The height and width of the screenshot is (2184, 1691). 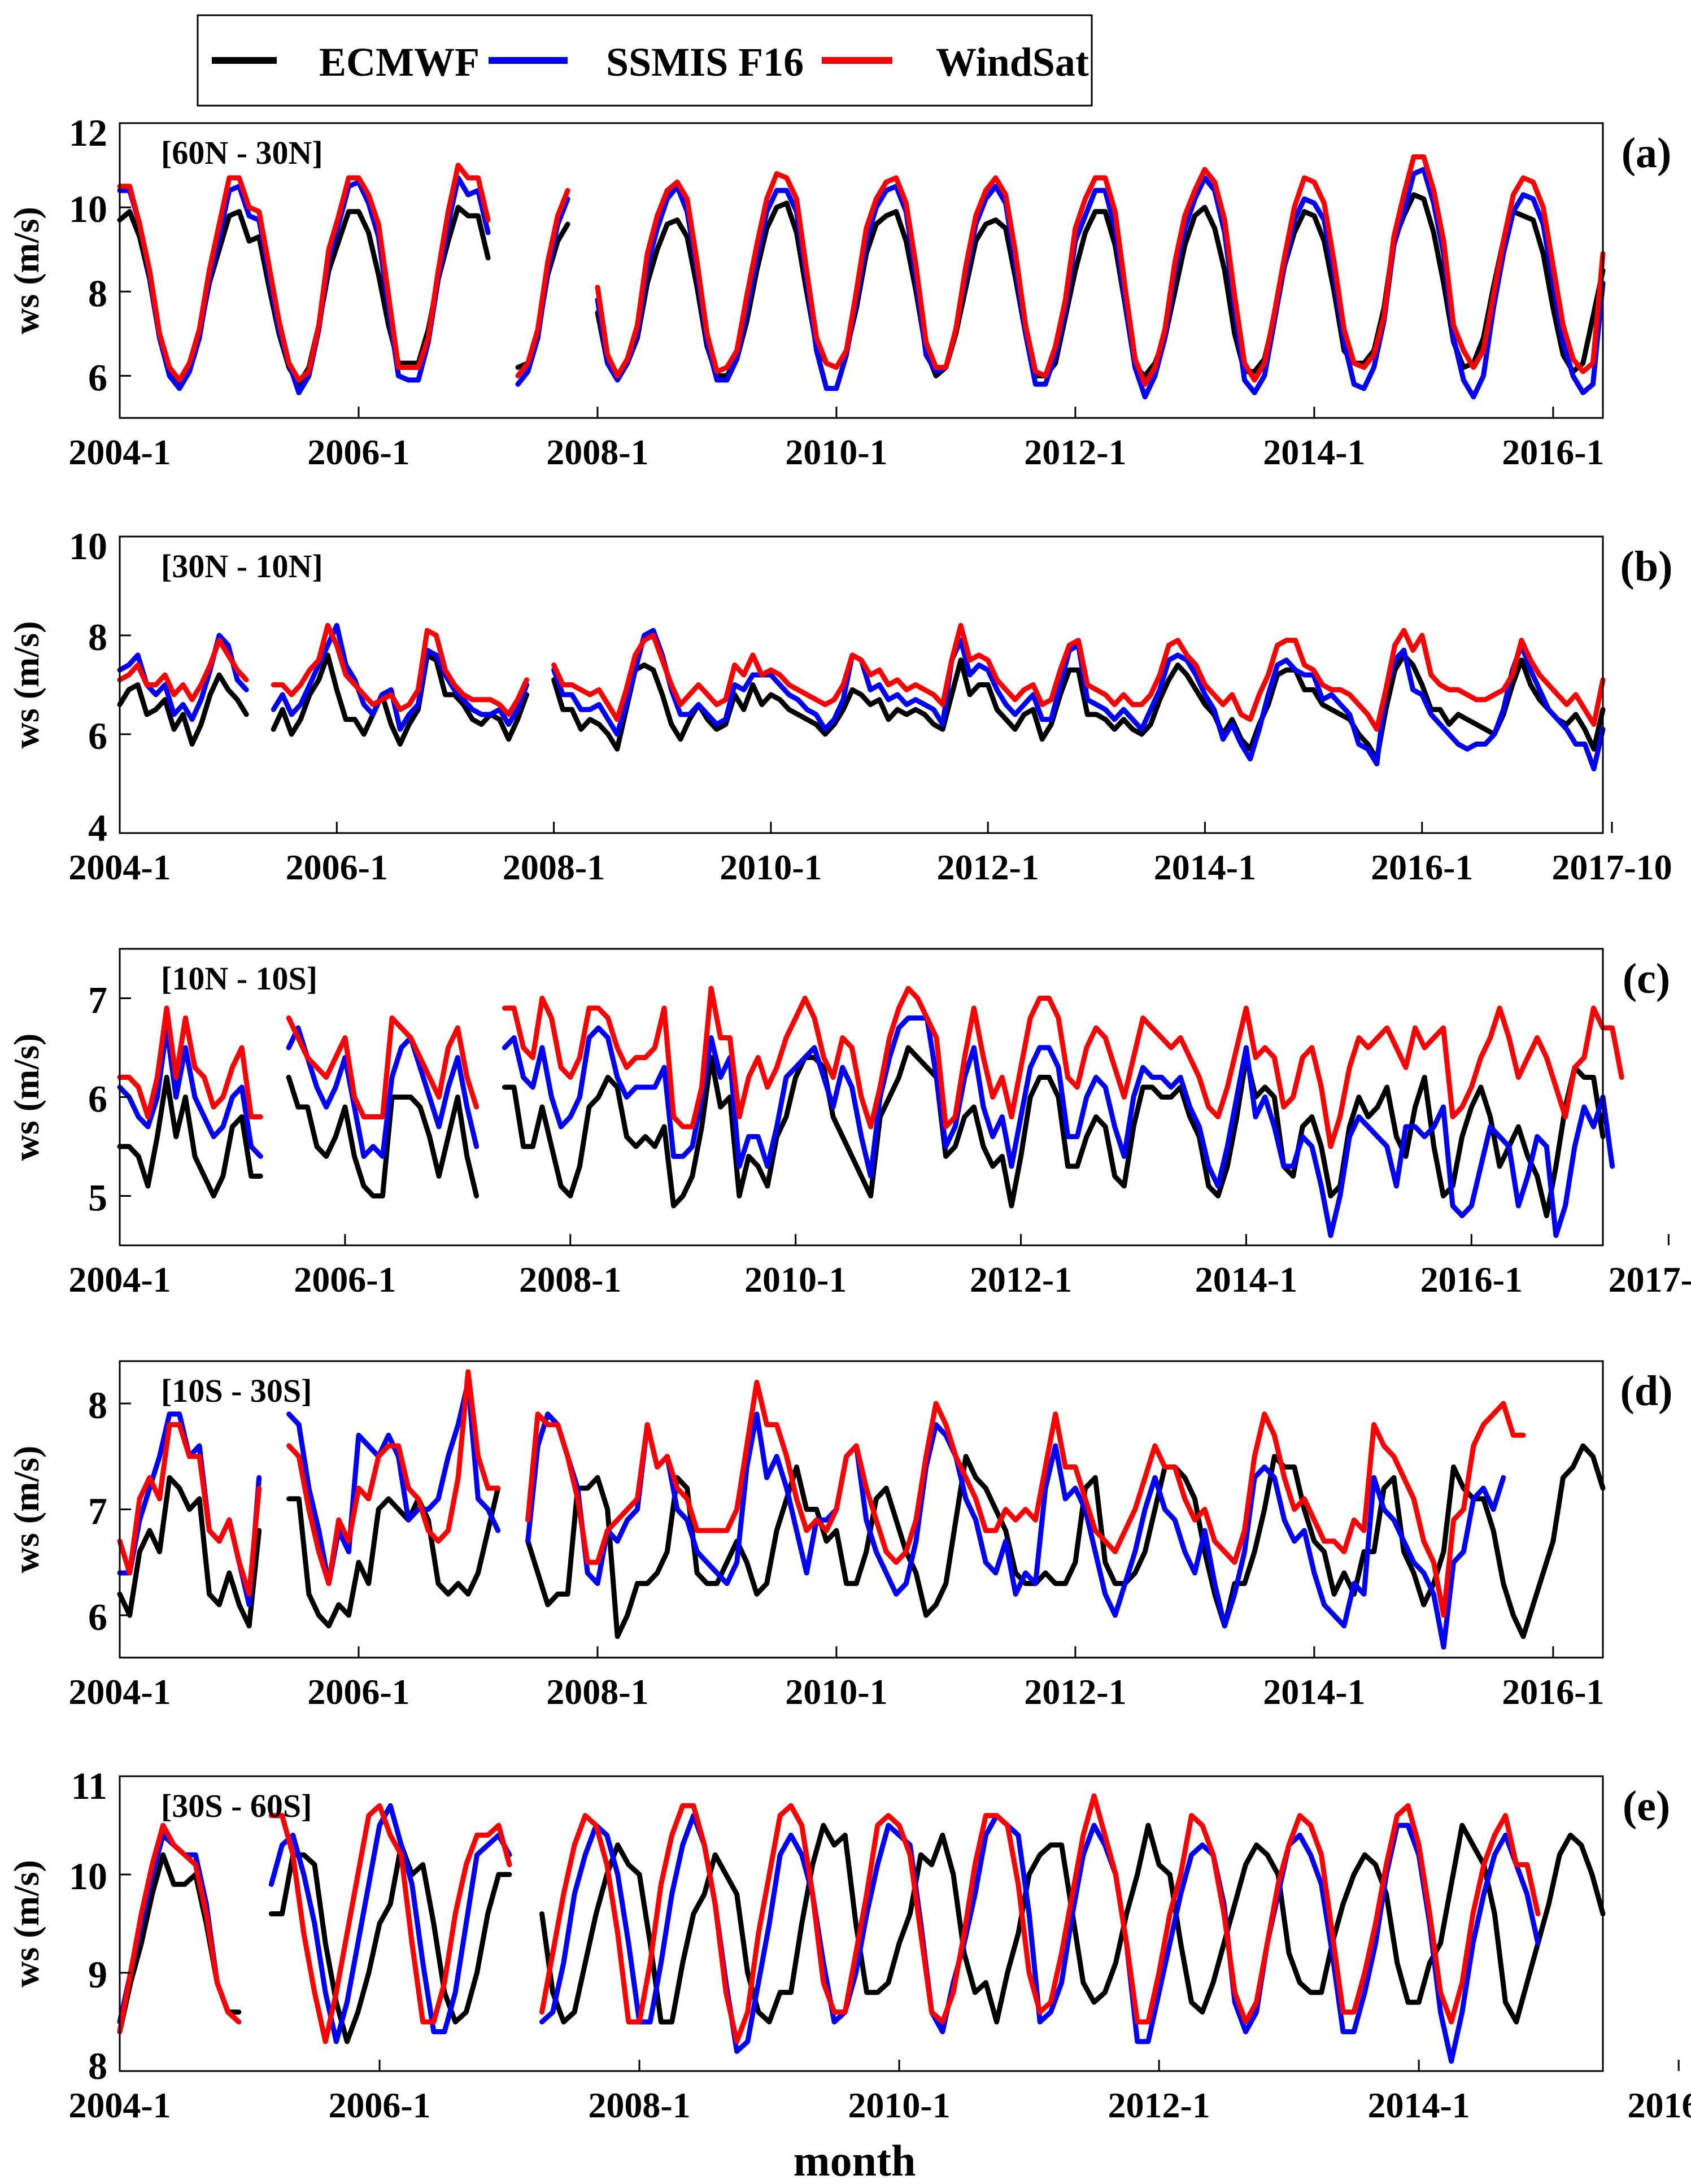 What do you see at coordinates (89, 1785) in the screenshot?
I see `y-tick-label: 11` at bounding box center [89, 1785].